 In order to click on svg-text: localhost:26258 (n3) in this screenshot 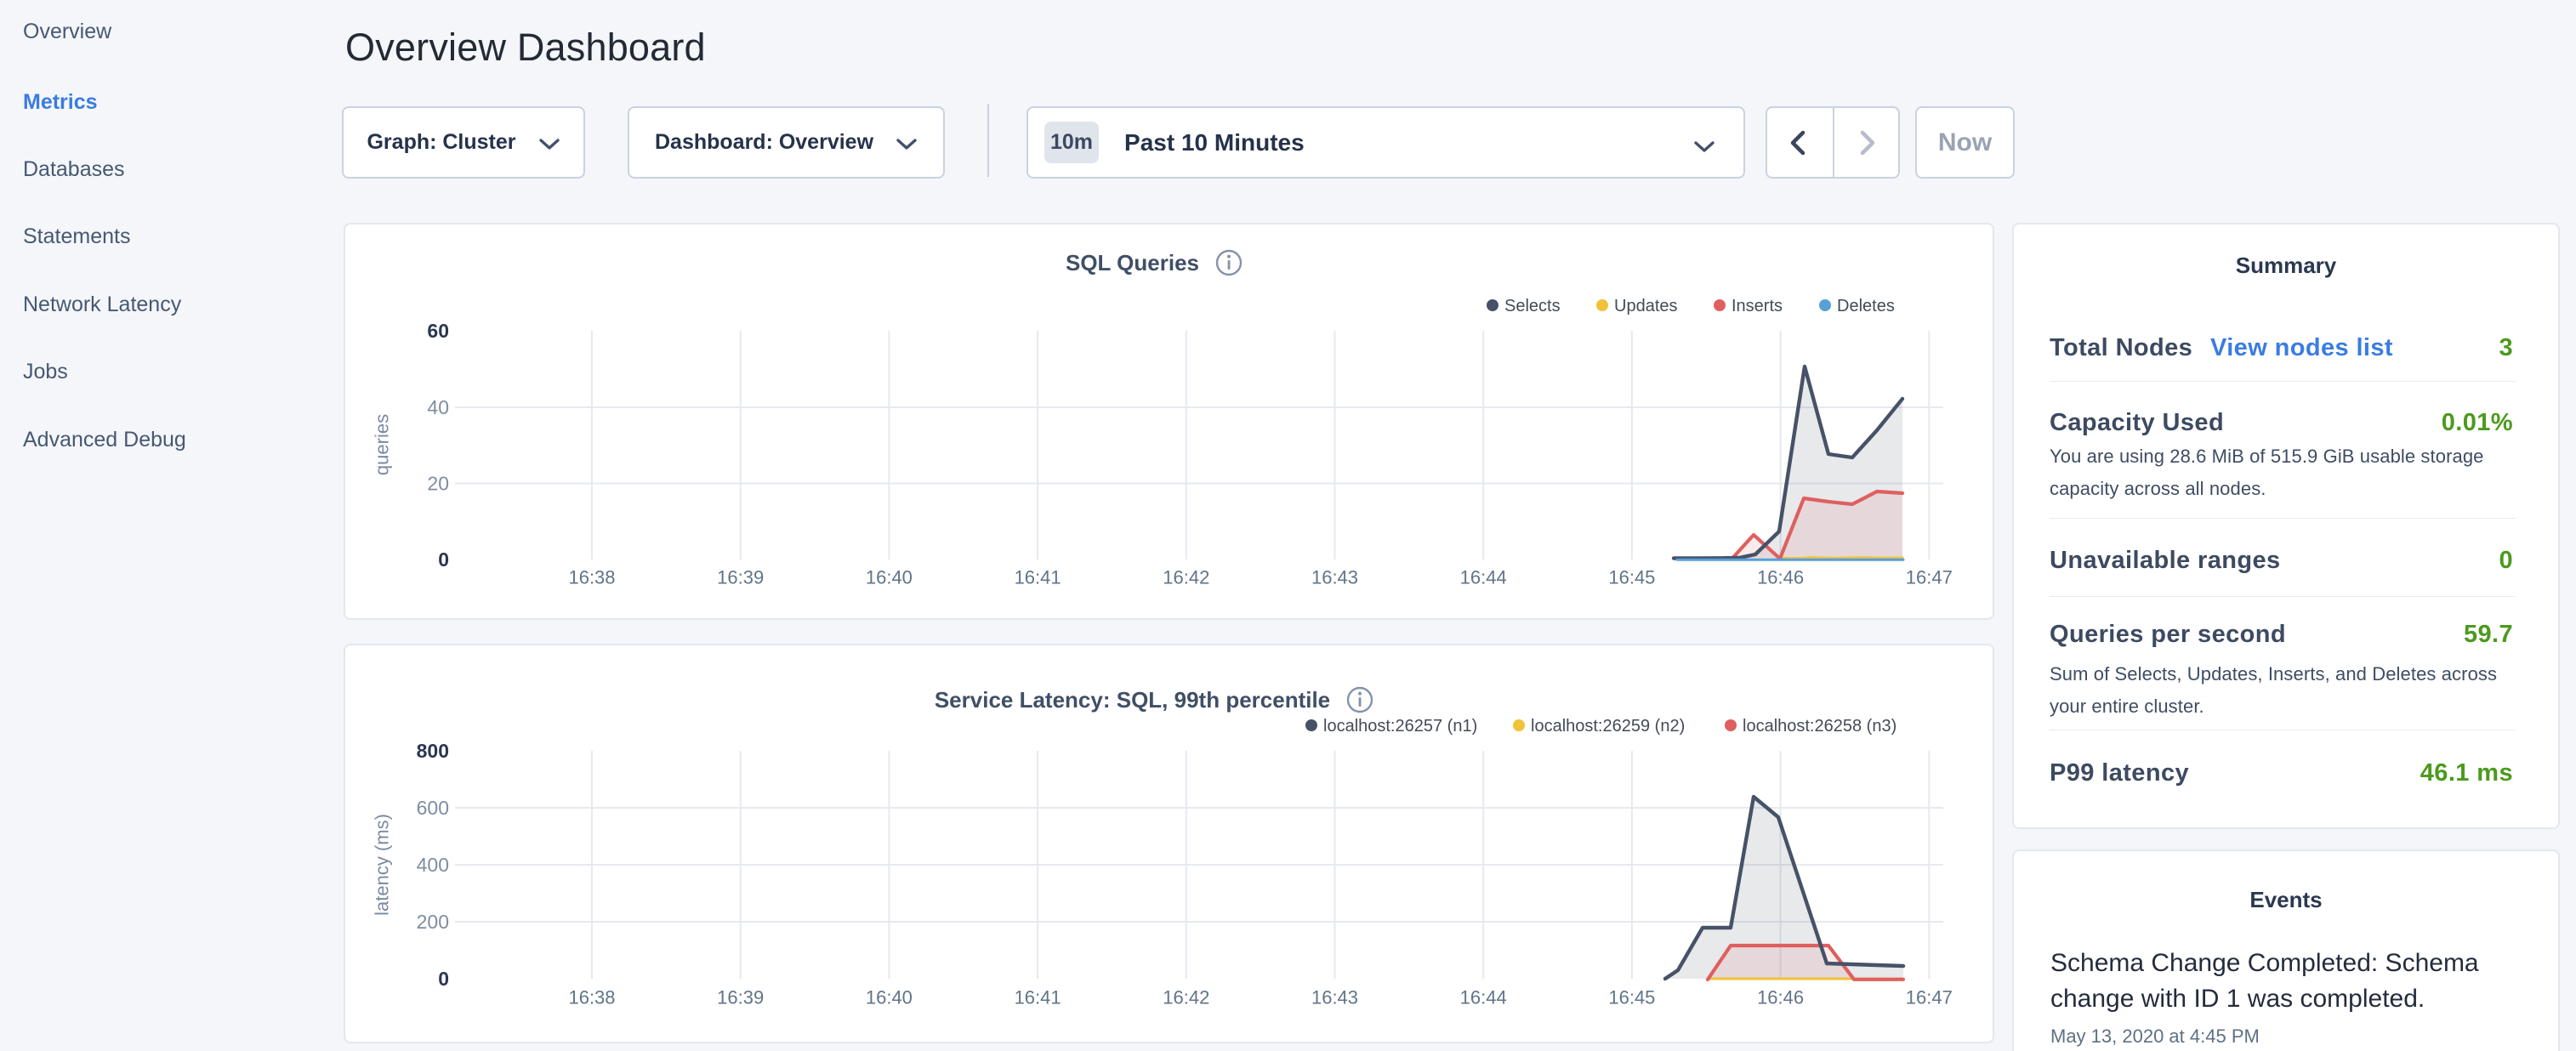, I will do `click(1819, 726)`.